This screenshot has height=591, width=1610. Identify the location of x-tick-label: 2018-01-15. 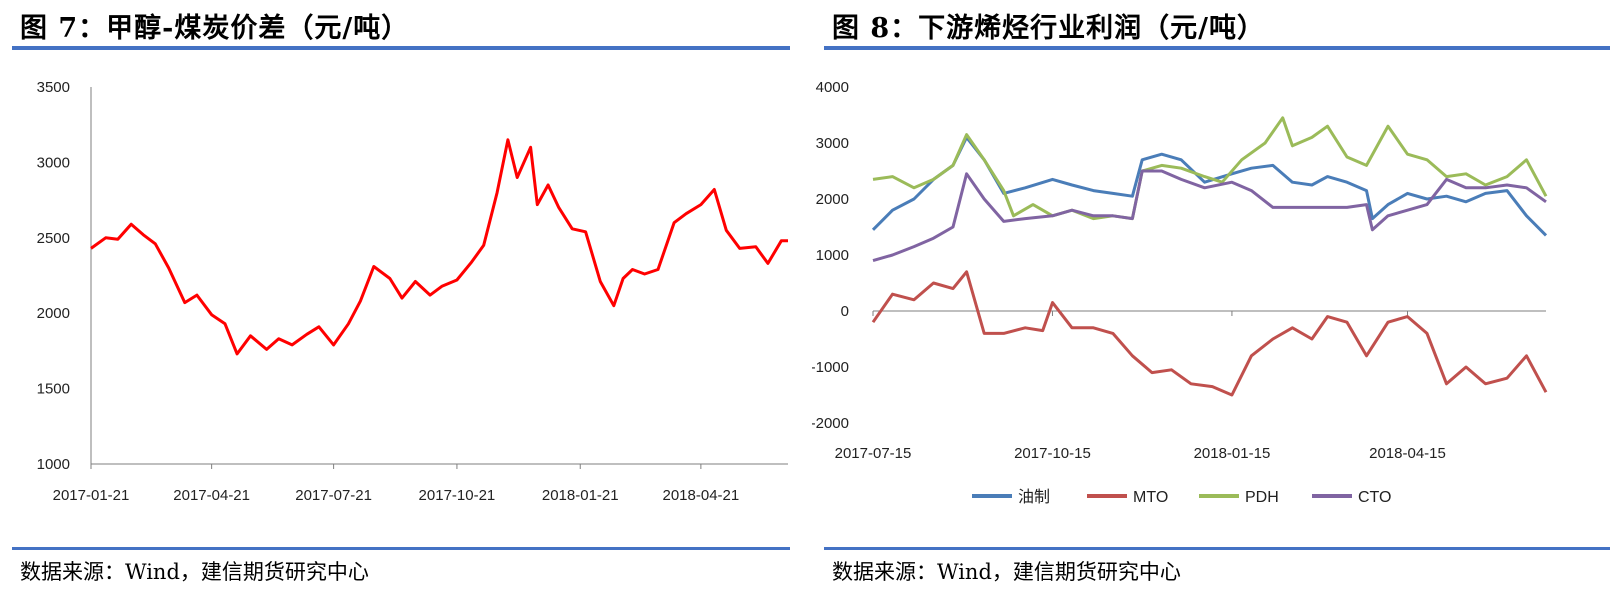
(1232, 453).